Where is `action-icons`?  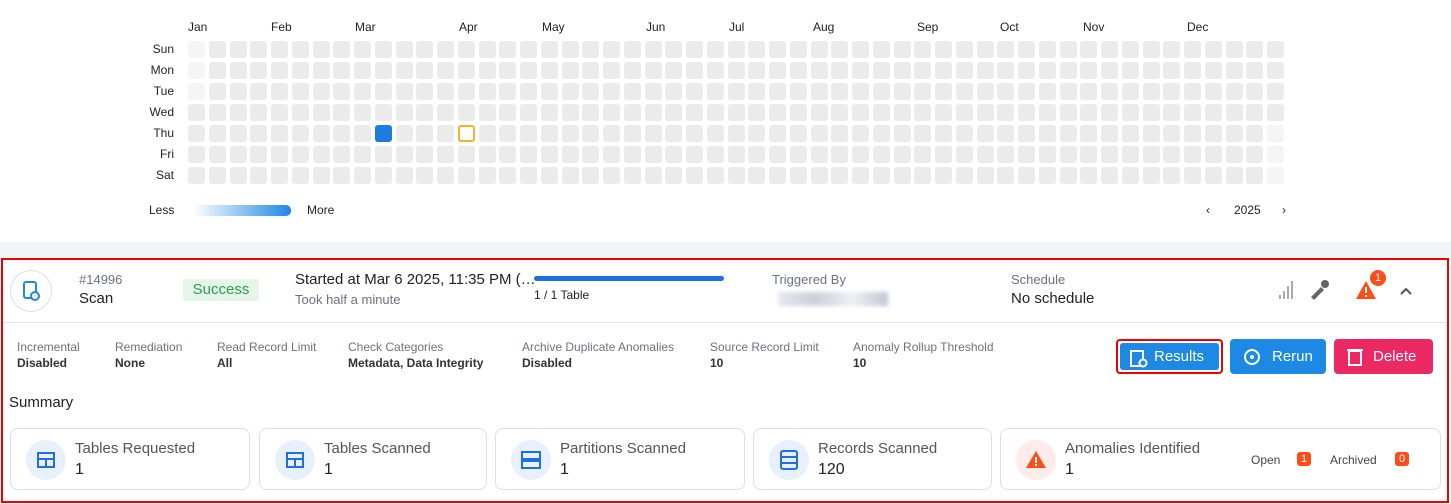
action-icons is located at coordinates (1347, 290).